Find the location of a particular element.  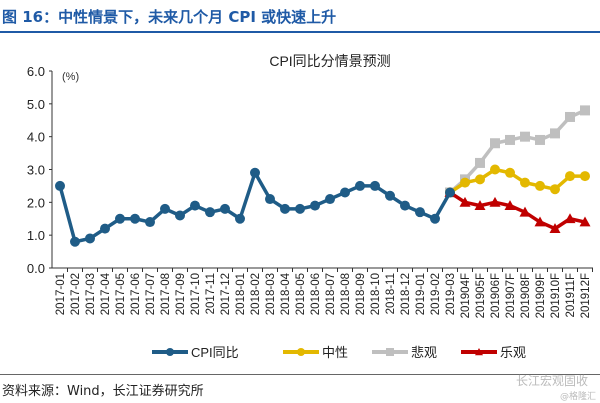

title-divider is located at coordinates (300, 32).